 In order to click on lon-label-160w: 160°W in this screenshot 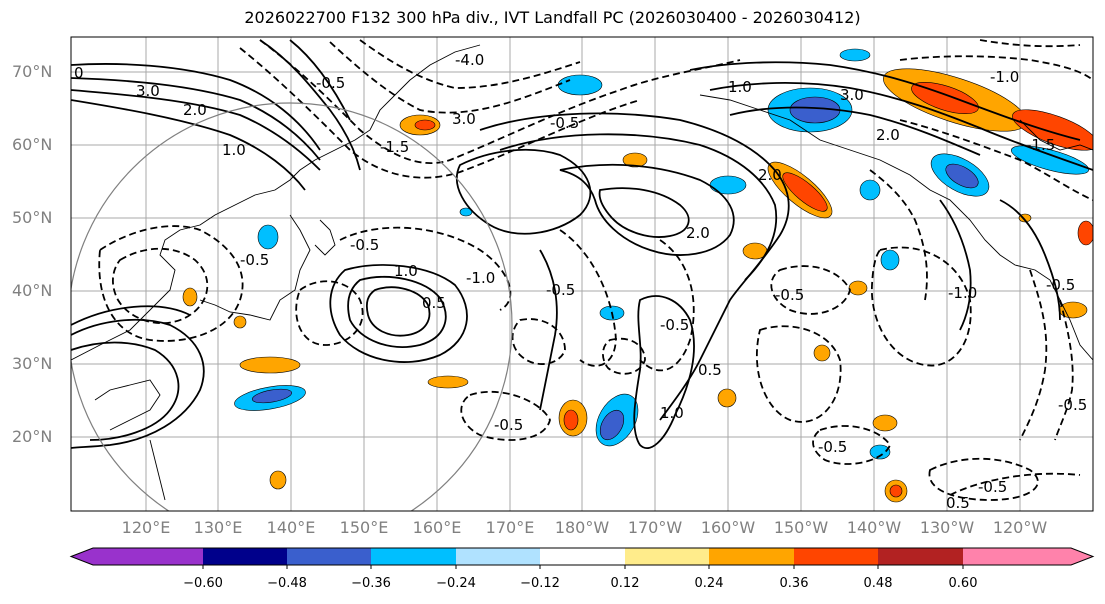, I will do `click(728, 527)`.